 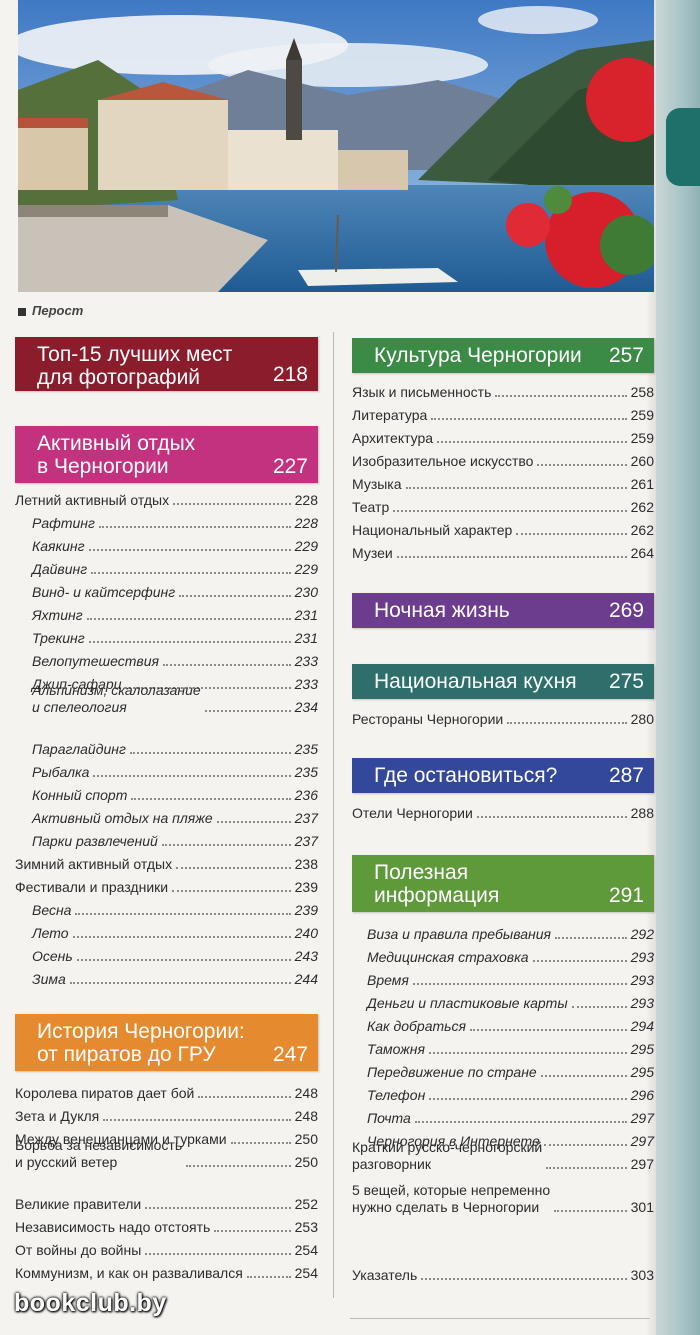 I want to click on toc-entry: Зима 244, so click(x=175, y=978).